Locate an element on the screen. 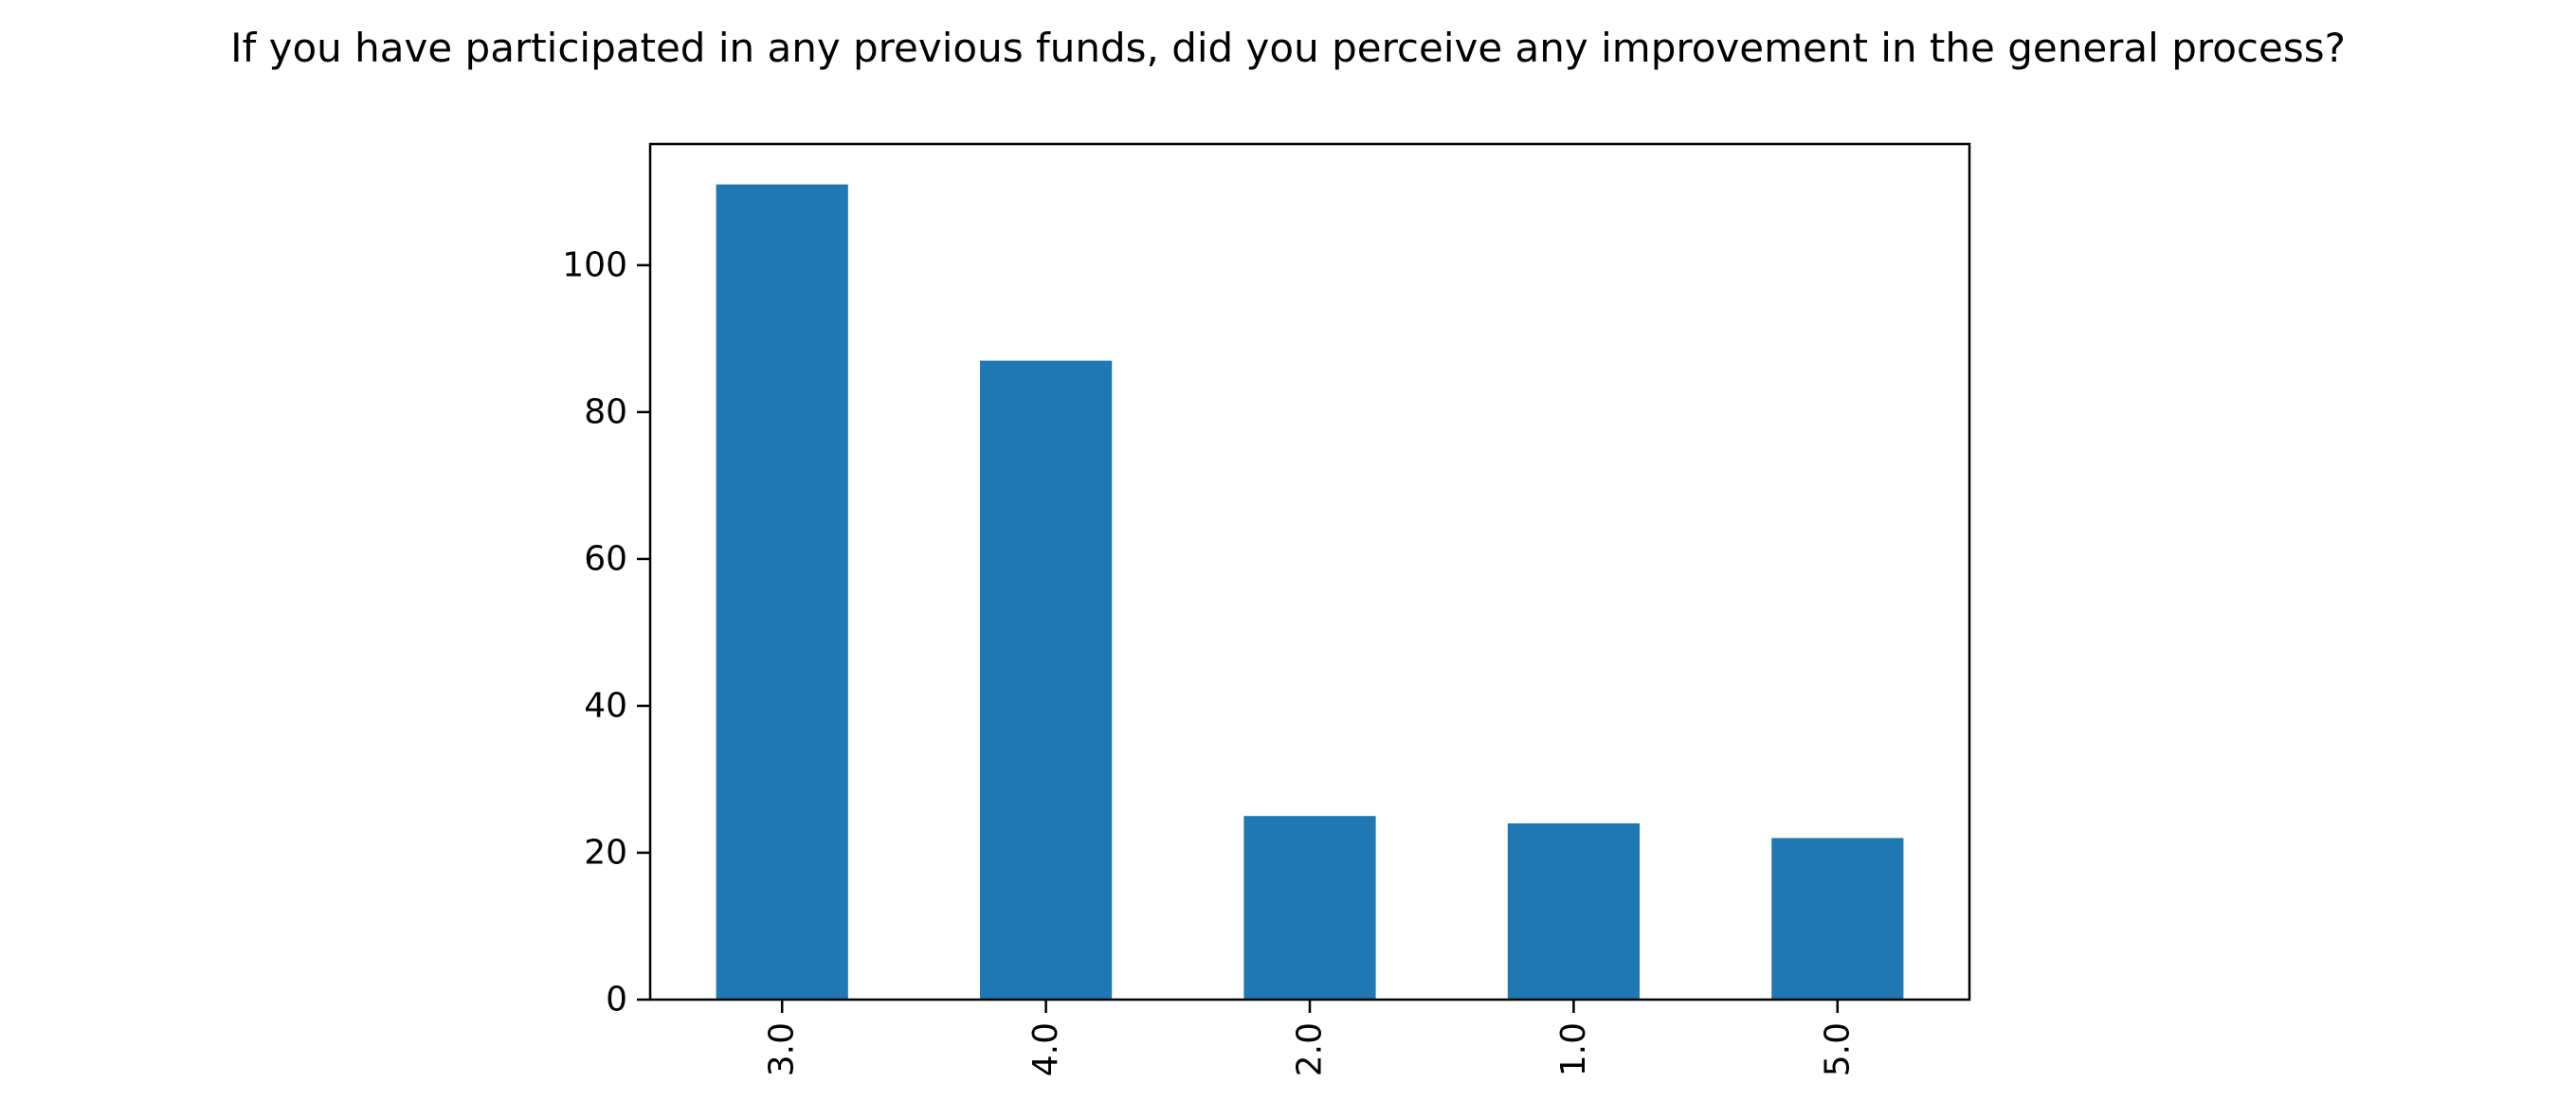  y-tick-label: 60 is located at coordinates (605, 558).